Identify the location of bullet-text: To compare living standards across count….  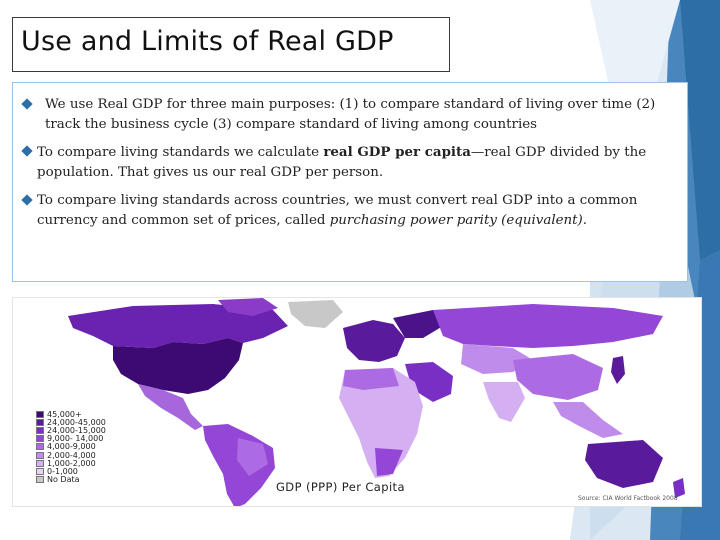
(350, 211).